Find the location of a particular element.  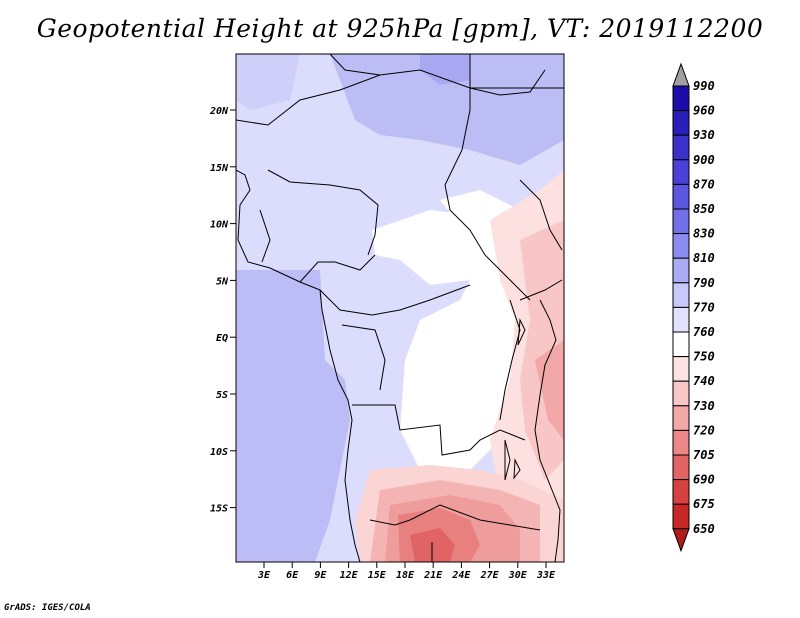

latitude-axis: 20N 15N 10N 5N EQ 5S 10S 15S is located at coordinates (222, 310).